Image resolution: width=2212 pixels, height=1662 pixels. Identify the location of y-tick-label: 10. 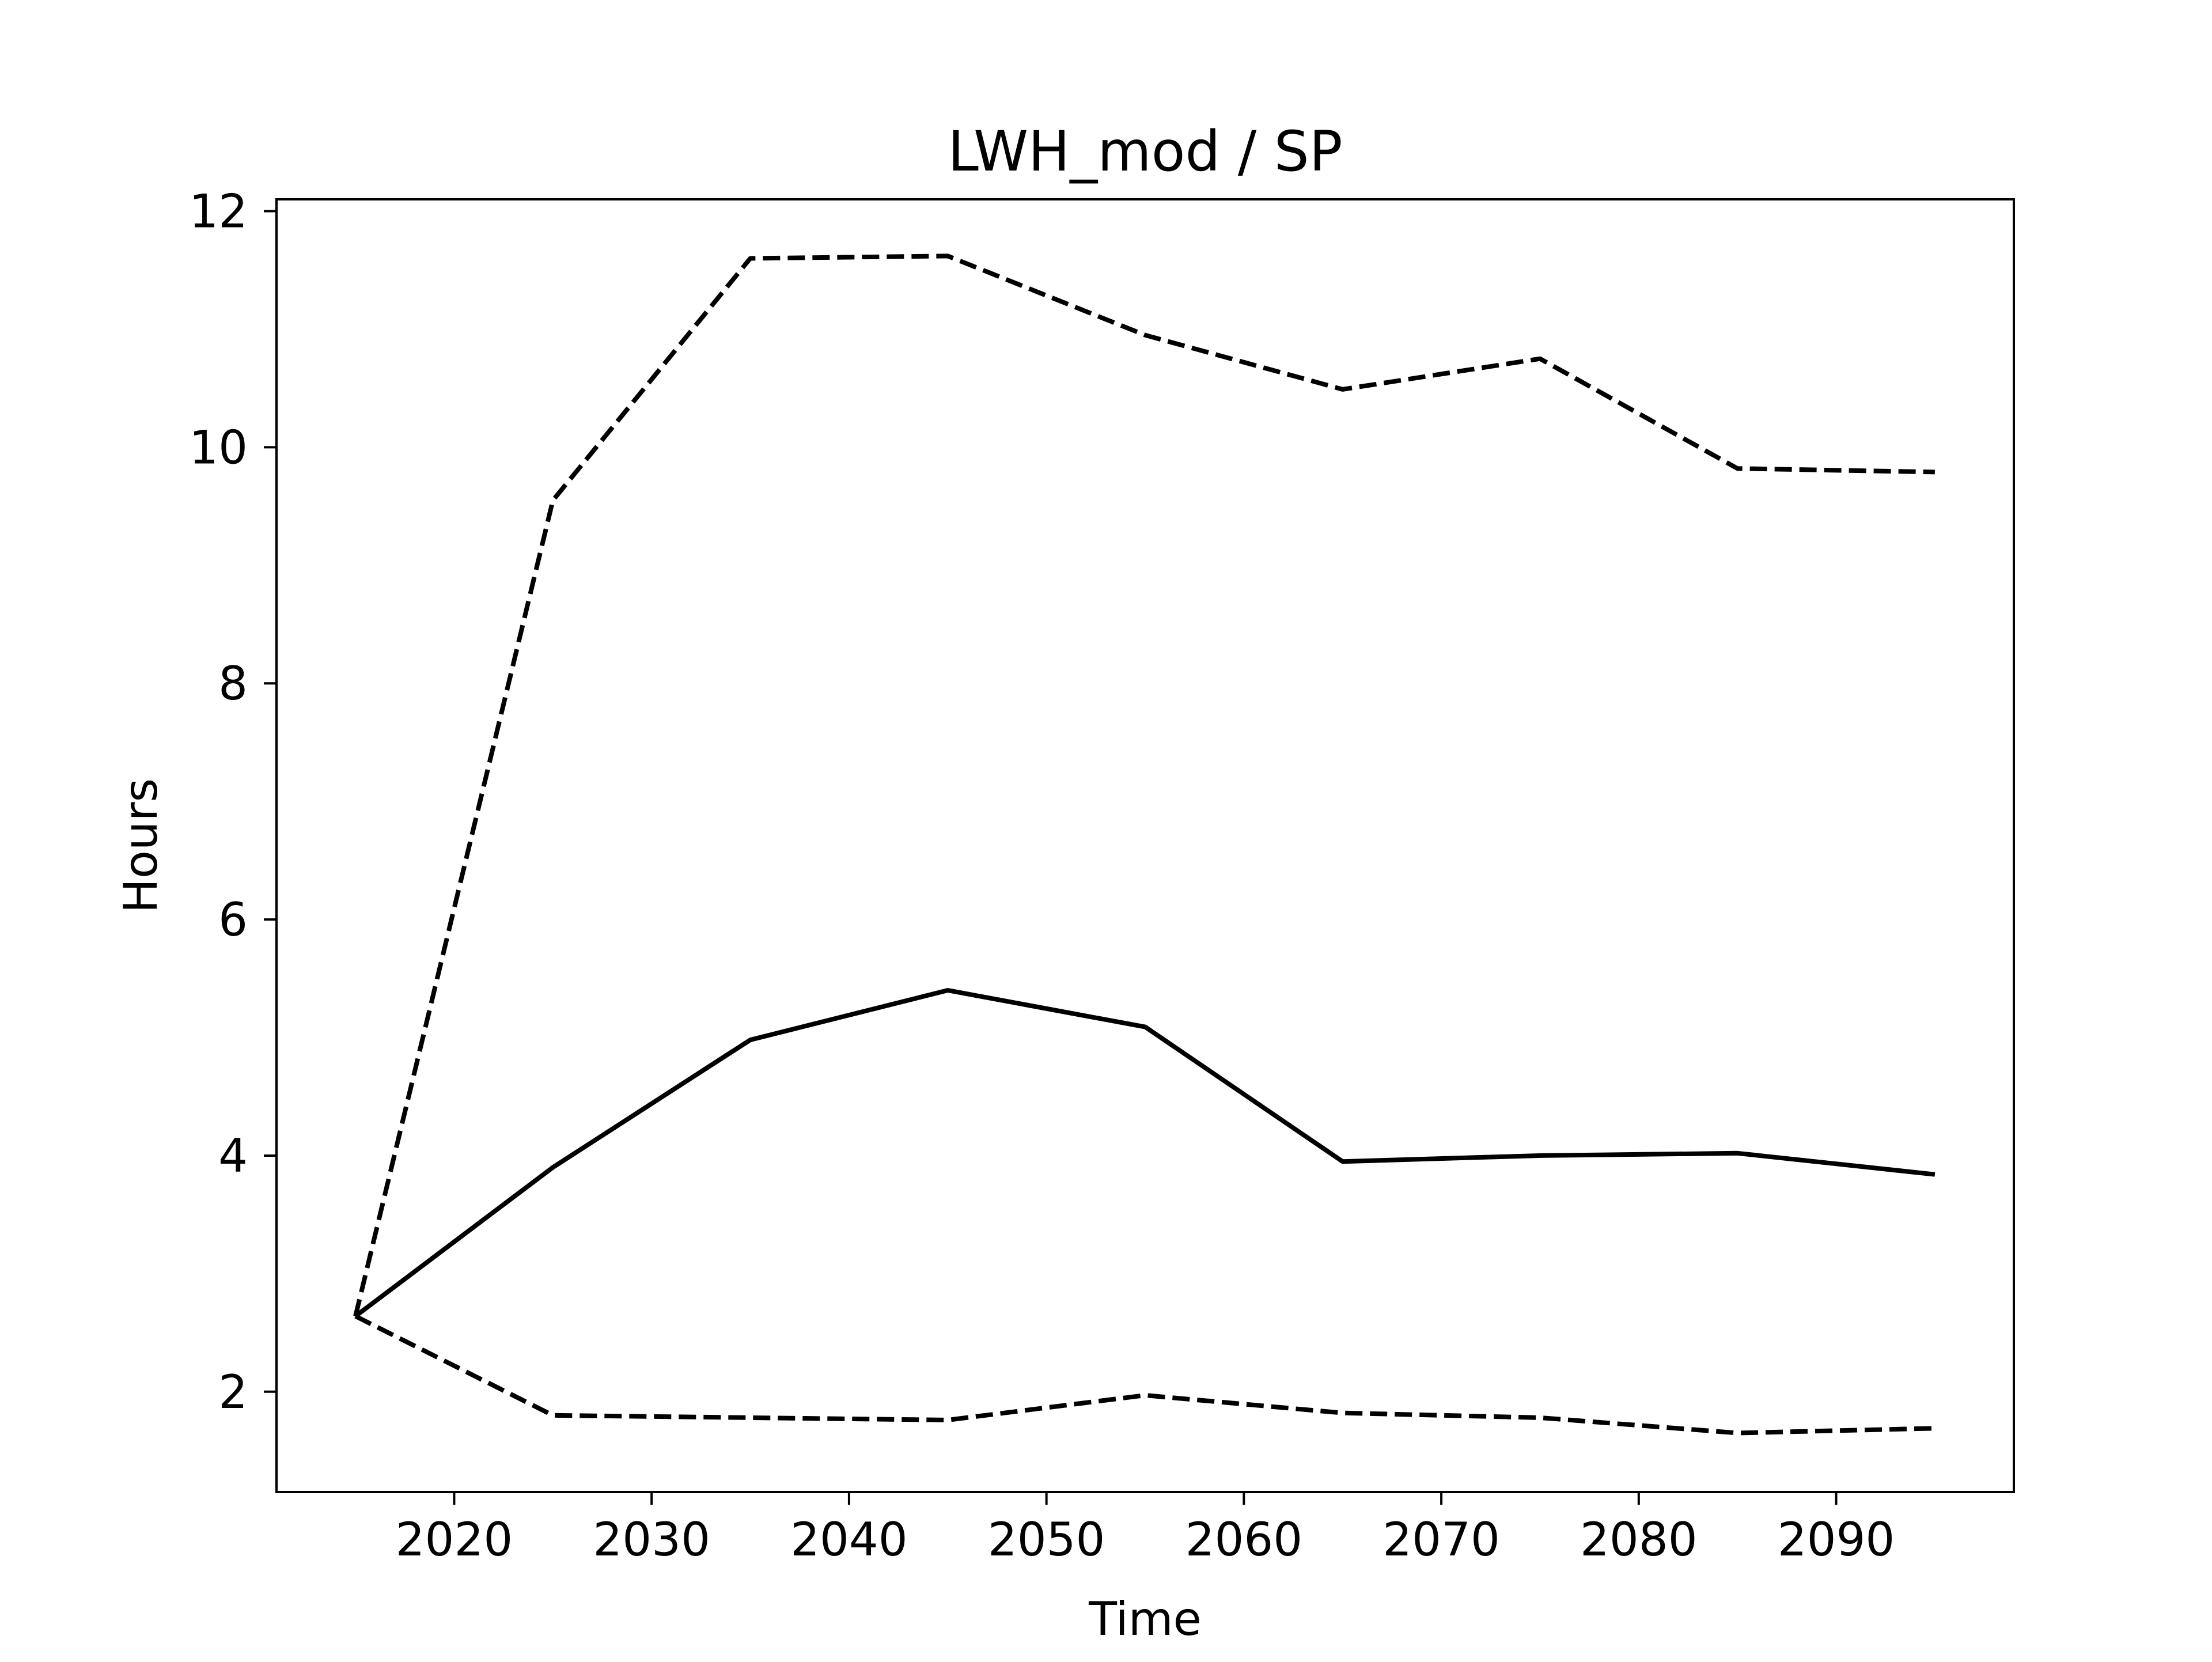
(218, 447).